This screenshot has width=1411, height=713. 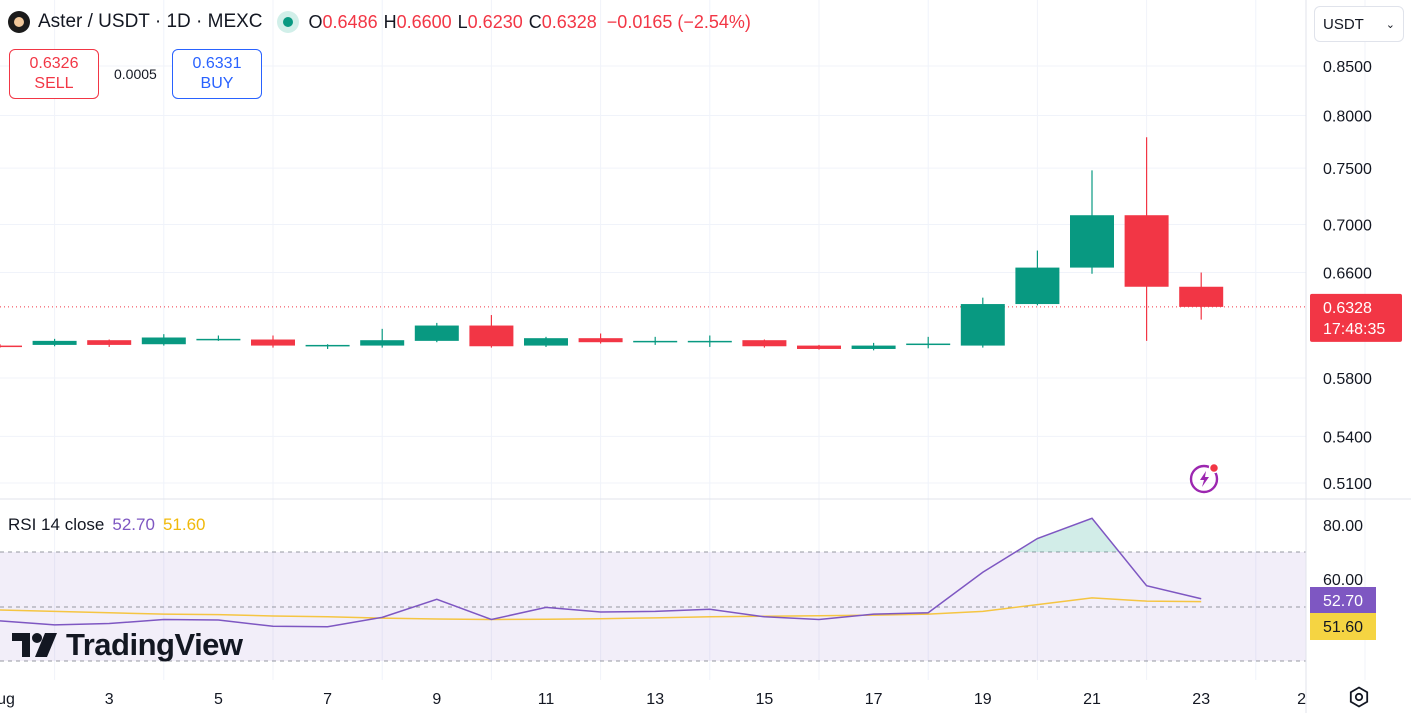 I want to click on tradingview-logo: TradingView, so click(x=127, y=645).